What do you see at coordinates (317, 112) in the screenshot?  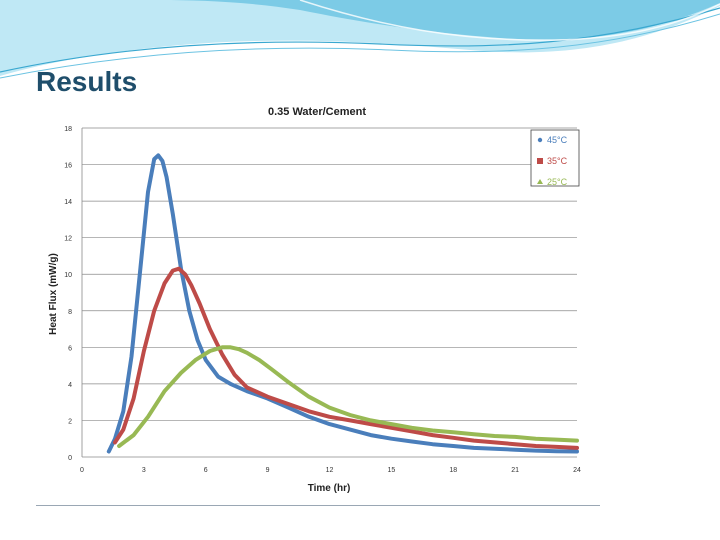 I see `chart-title: 0.35 Water/Cement` at bounding box center [317, 112].